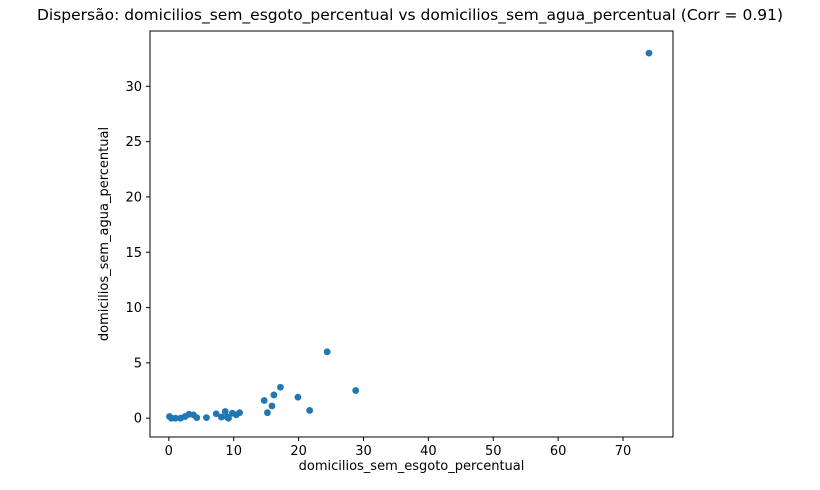 The height and width of the screenshot is (490, 820). I want to click on y-tick-label: 0, so click(138, 419).